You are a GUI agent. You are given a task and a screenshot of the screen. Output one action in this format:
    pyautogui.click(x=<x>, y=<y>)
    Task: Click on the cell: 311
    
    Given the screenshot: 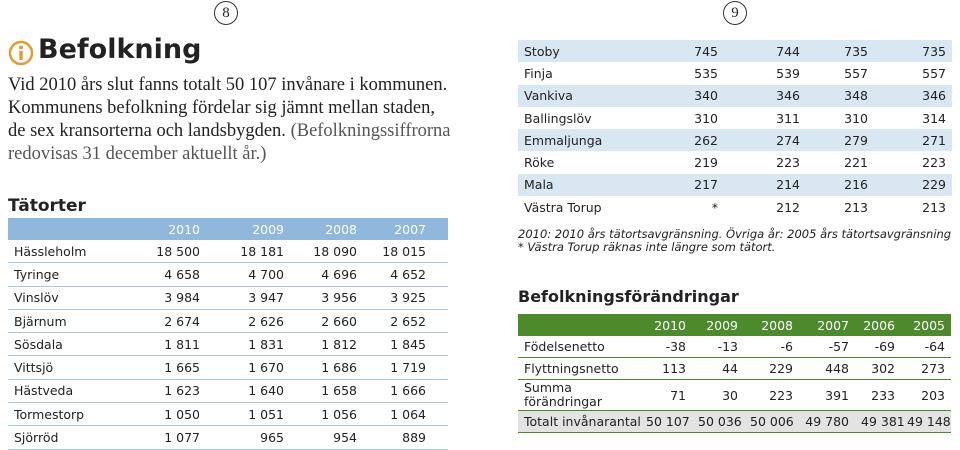 What is the action you would take?
    pyautogui.click(x=788, y=118)
    